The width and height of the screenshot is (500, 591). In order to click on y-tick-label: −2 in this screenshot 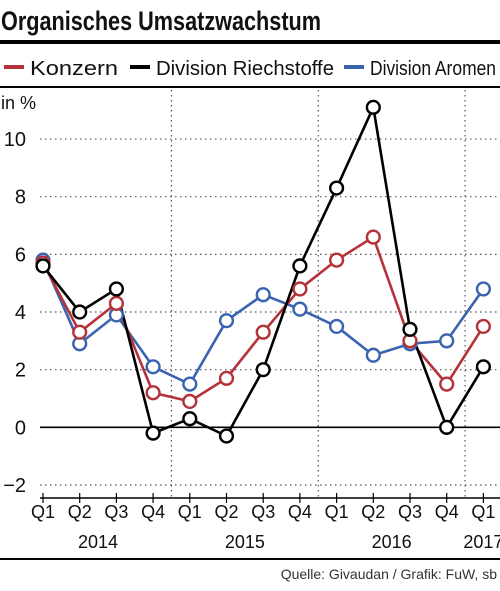, I will do `click(14, 486)`.